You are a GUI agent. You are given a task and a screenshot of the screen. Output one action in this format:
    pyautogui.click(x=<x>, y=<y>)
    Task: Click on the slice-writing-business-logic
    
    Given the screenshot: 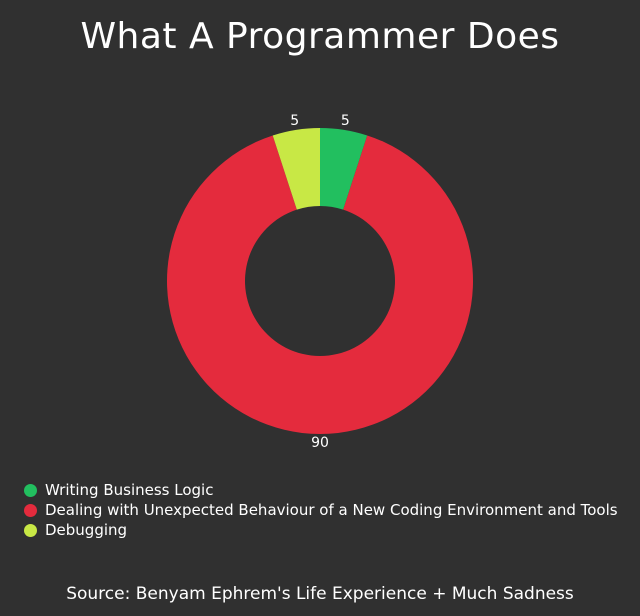 What is the action you would take?
    pyautogui.click(x=344, y=169)
    